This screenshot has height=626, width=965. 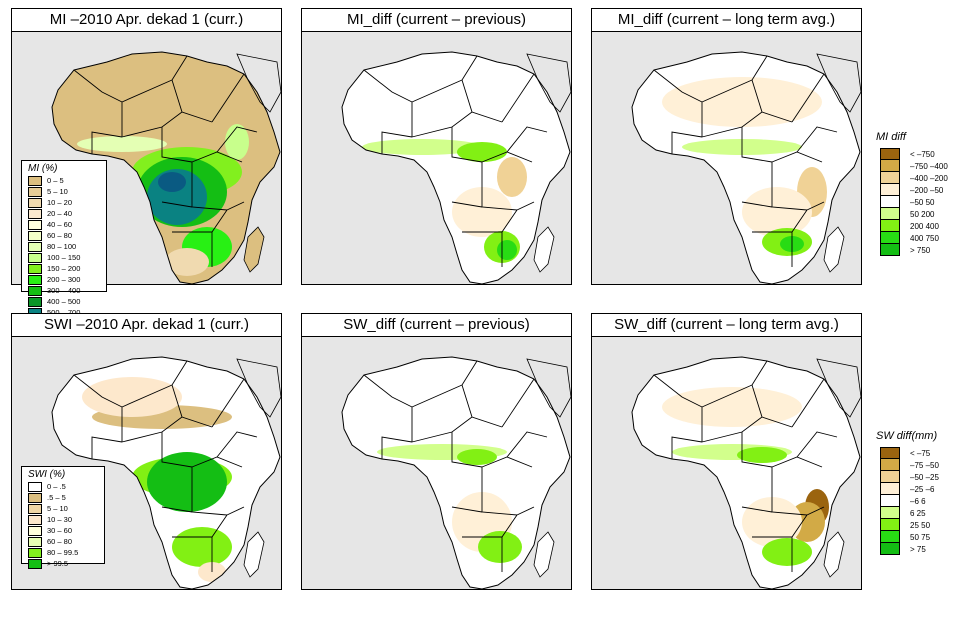 What do you see at coordinates (146, 20) in the screenshot?
I see `panel-title: MI –2010 Apr. dekad 1 (curr.)` at bounding box center [146, 20].